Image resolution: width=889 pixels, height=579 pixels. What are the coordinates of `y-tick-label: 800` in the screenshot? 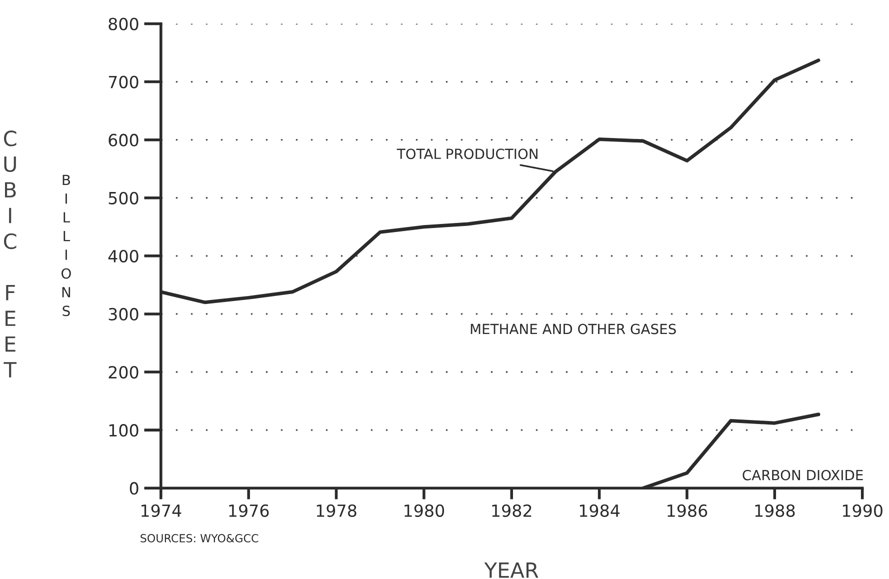 It's located at (123, 24).